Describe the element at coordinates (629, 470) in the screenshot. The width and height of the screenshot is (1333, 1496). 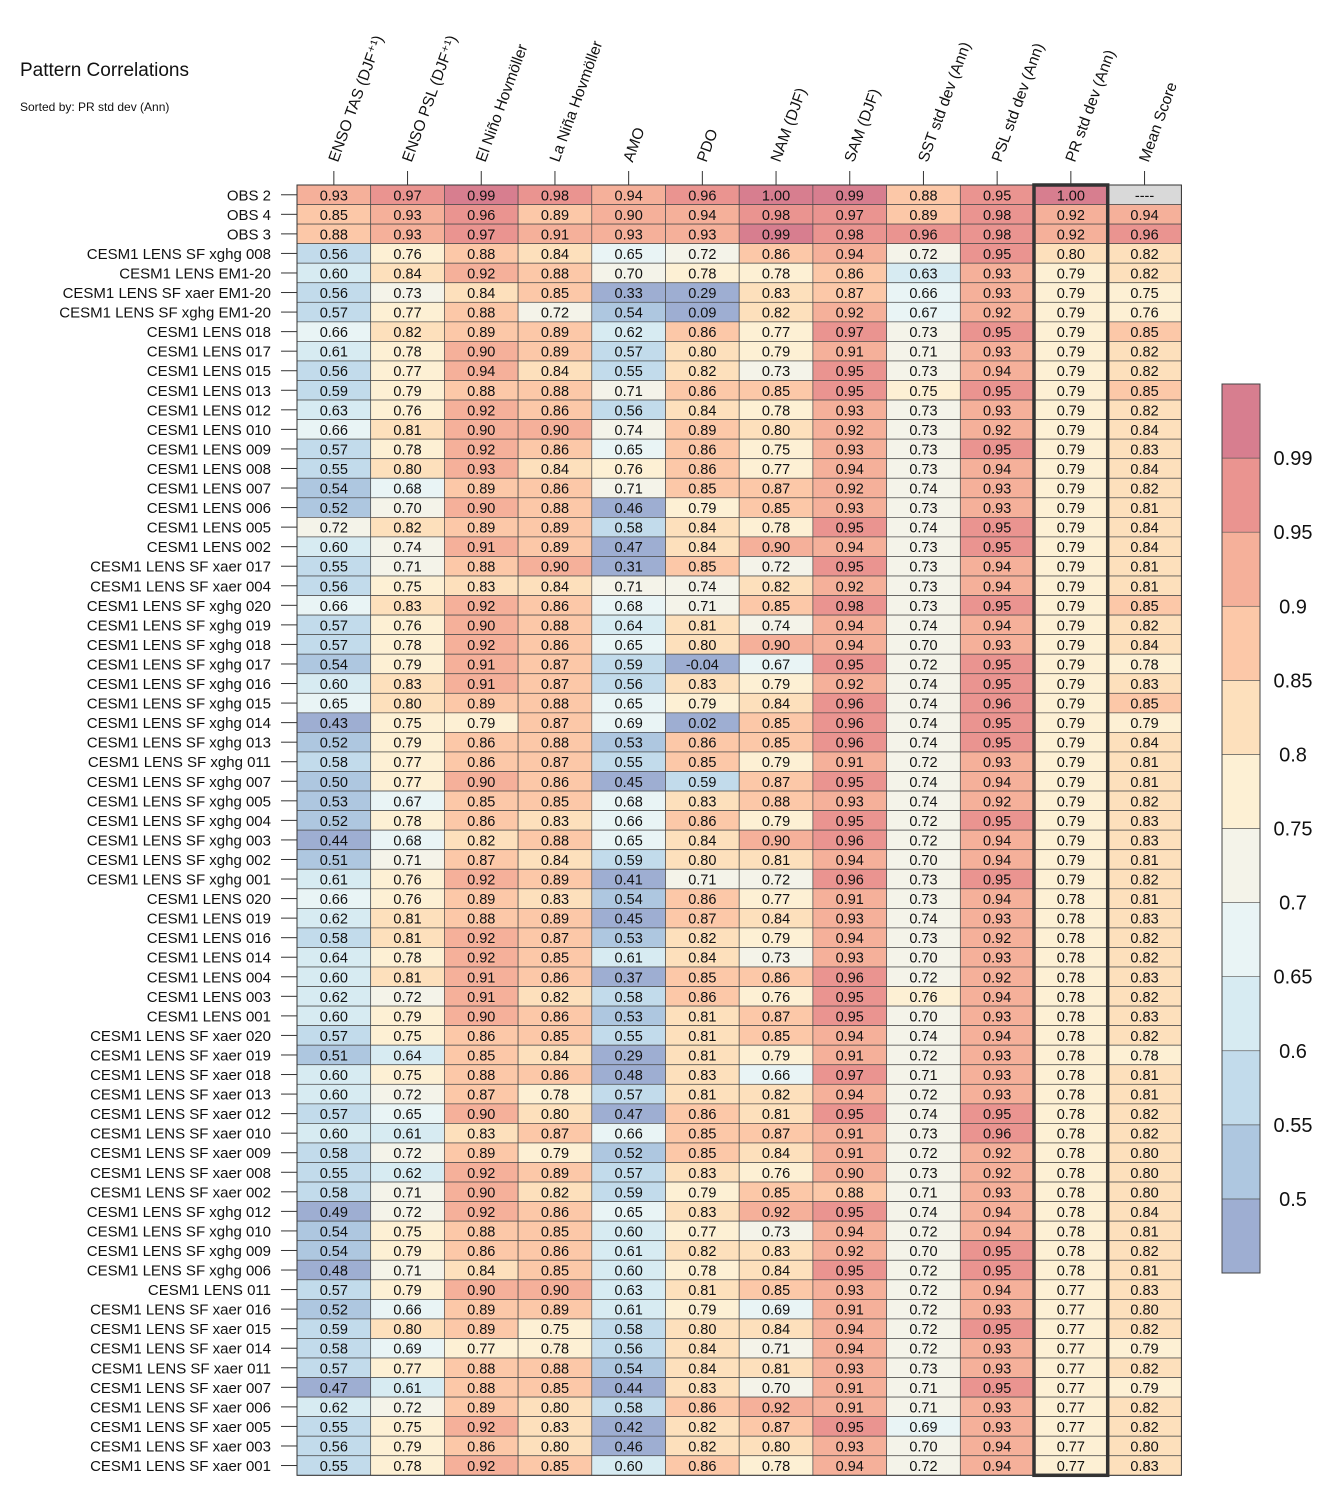
I see `cell-value: 0.76` at that location.